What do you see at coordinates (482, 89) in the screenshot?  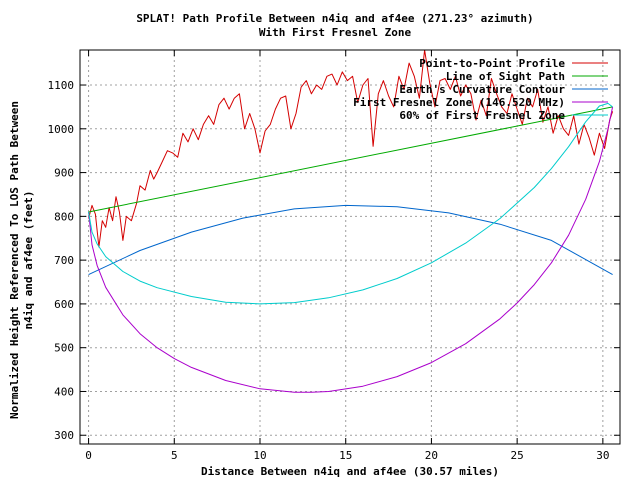 I see `legend-label-2: Earth's Curvature Contour` at bounding box center [482, 89].